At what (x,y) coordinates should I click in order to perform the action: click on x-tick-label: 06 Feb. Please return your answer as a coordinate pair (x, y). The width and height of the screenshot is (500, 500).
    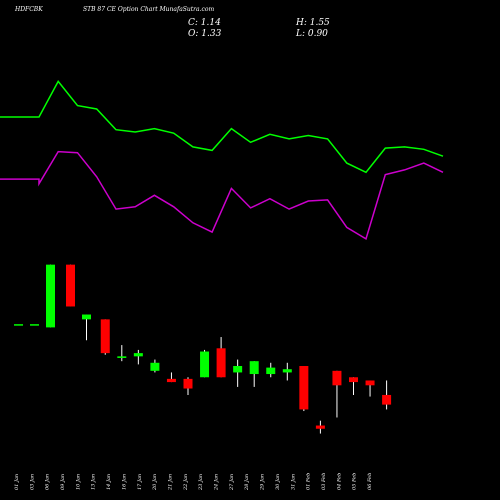
    Looking at the image, I should click on (370, 481).